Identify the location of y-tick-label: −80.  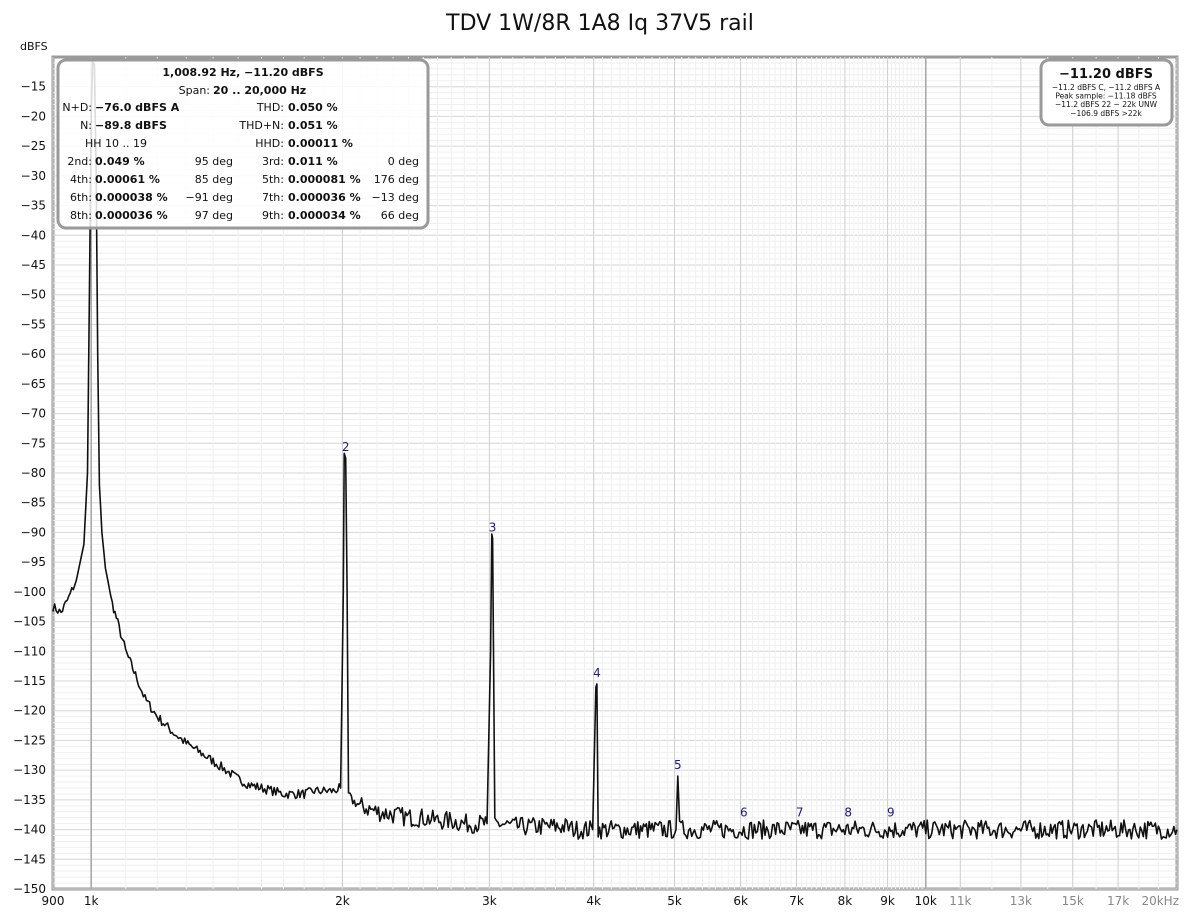
(33, 473).